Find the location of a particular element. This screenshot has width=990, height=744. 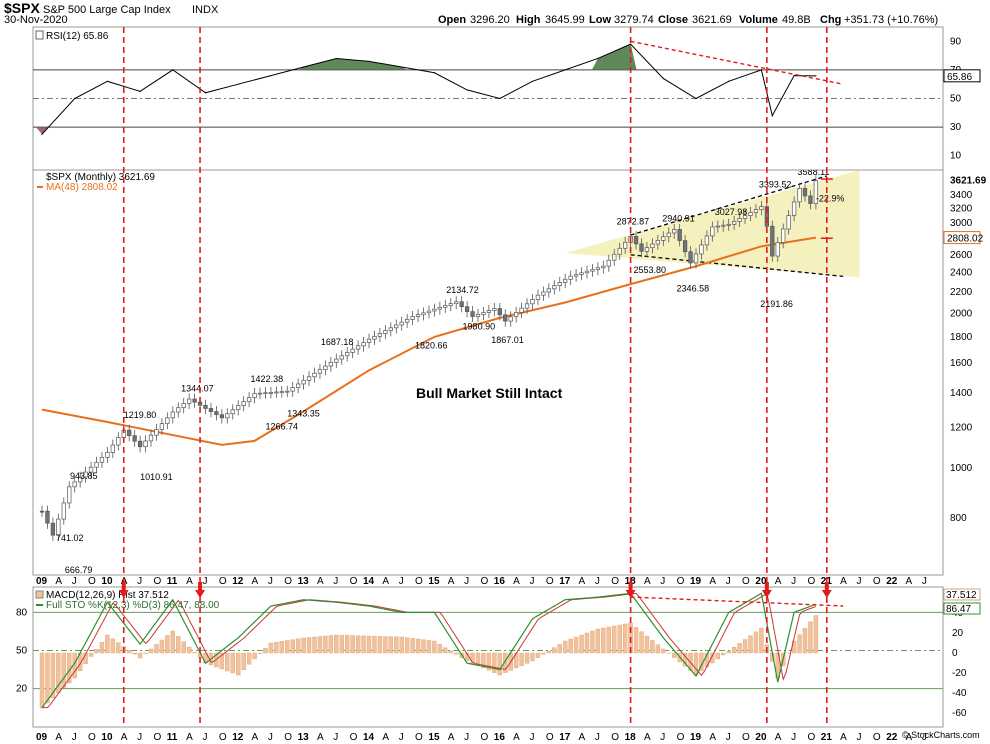

volume-label: Volume is located at coordinates (758, 20).